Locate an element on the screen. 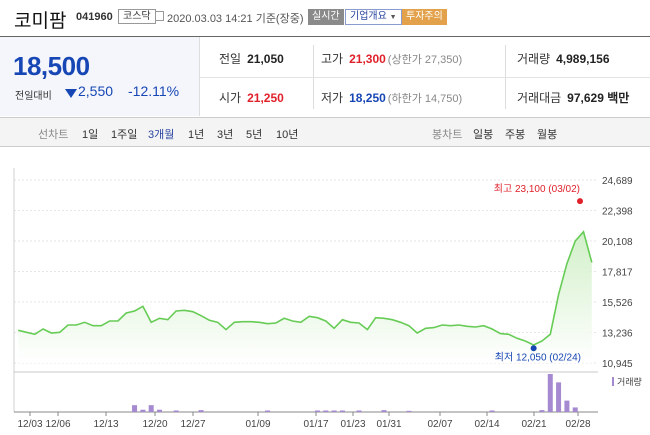 The height and width of the screenshot is (435, 650). period-tab-1w: 1주일 is located at coordinates (124, 135).